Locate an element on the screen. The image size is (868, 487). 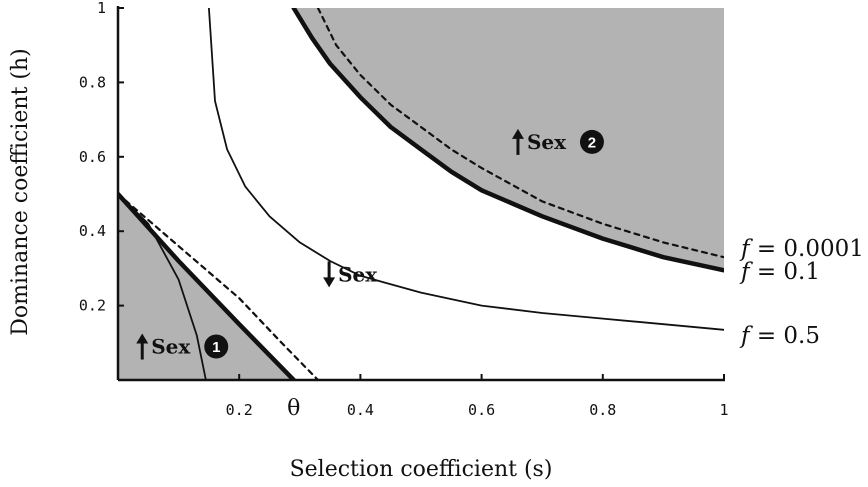
x-tick-label: 0.6 is located at coordinates (481, 410).